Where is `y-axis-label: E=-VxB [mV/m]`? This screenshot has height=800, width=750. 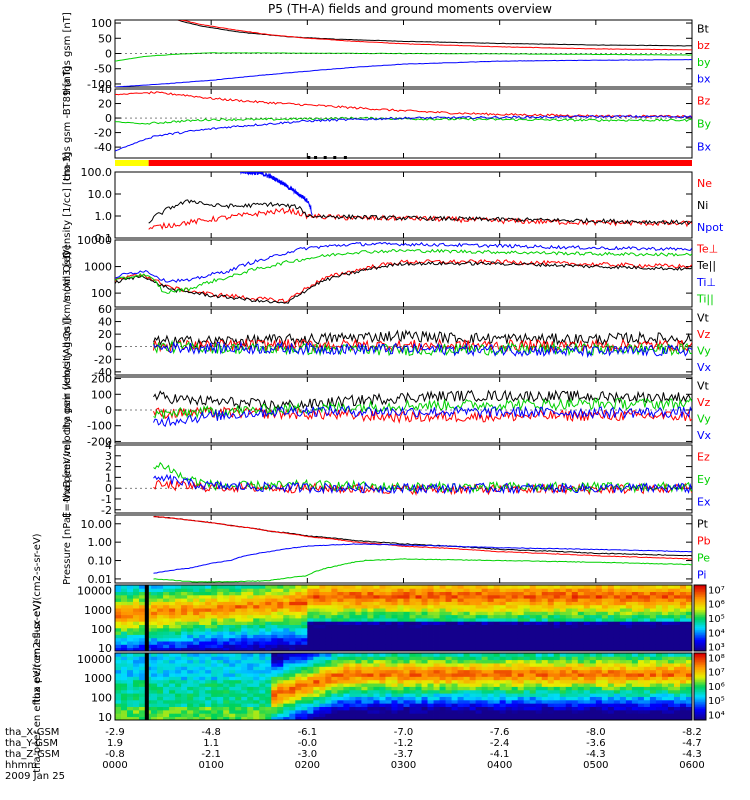
y-axis-label: E=-VxB [mV/m] is located at coordinates (67, 479).